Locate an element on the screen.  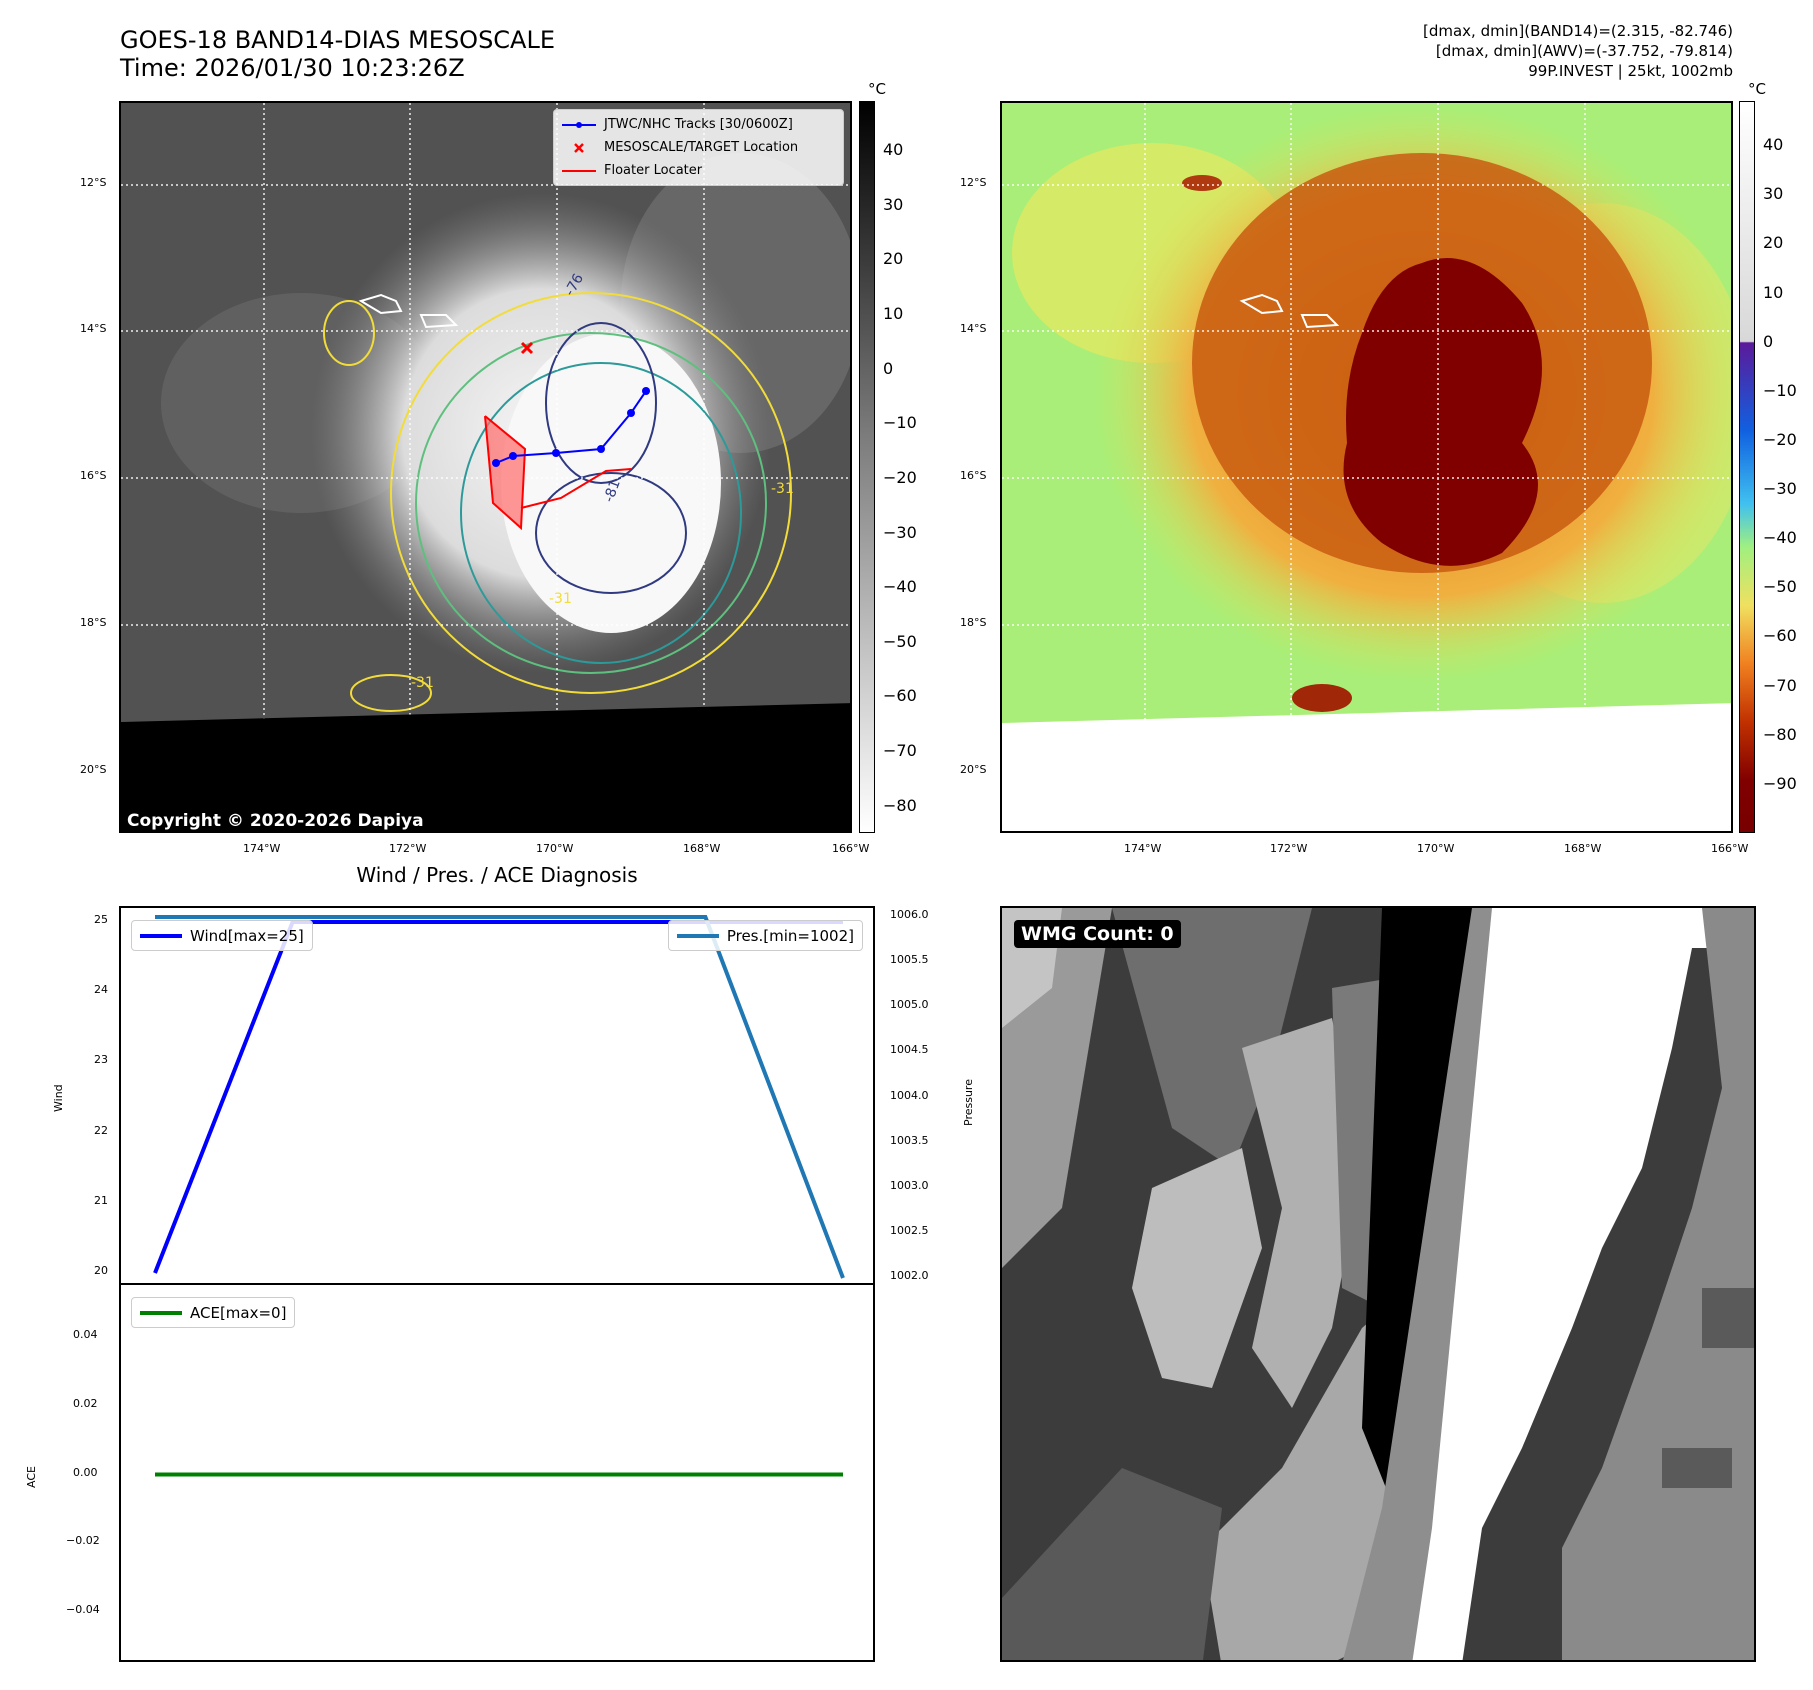
track-legend-icon is located at coordinates (579, 124).